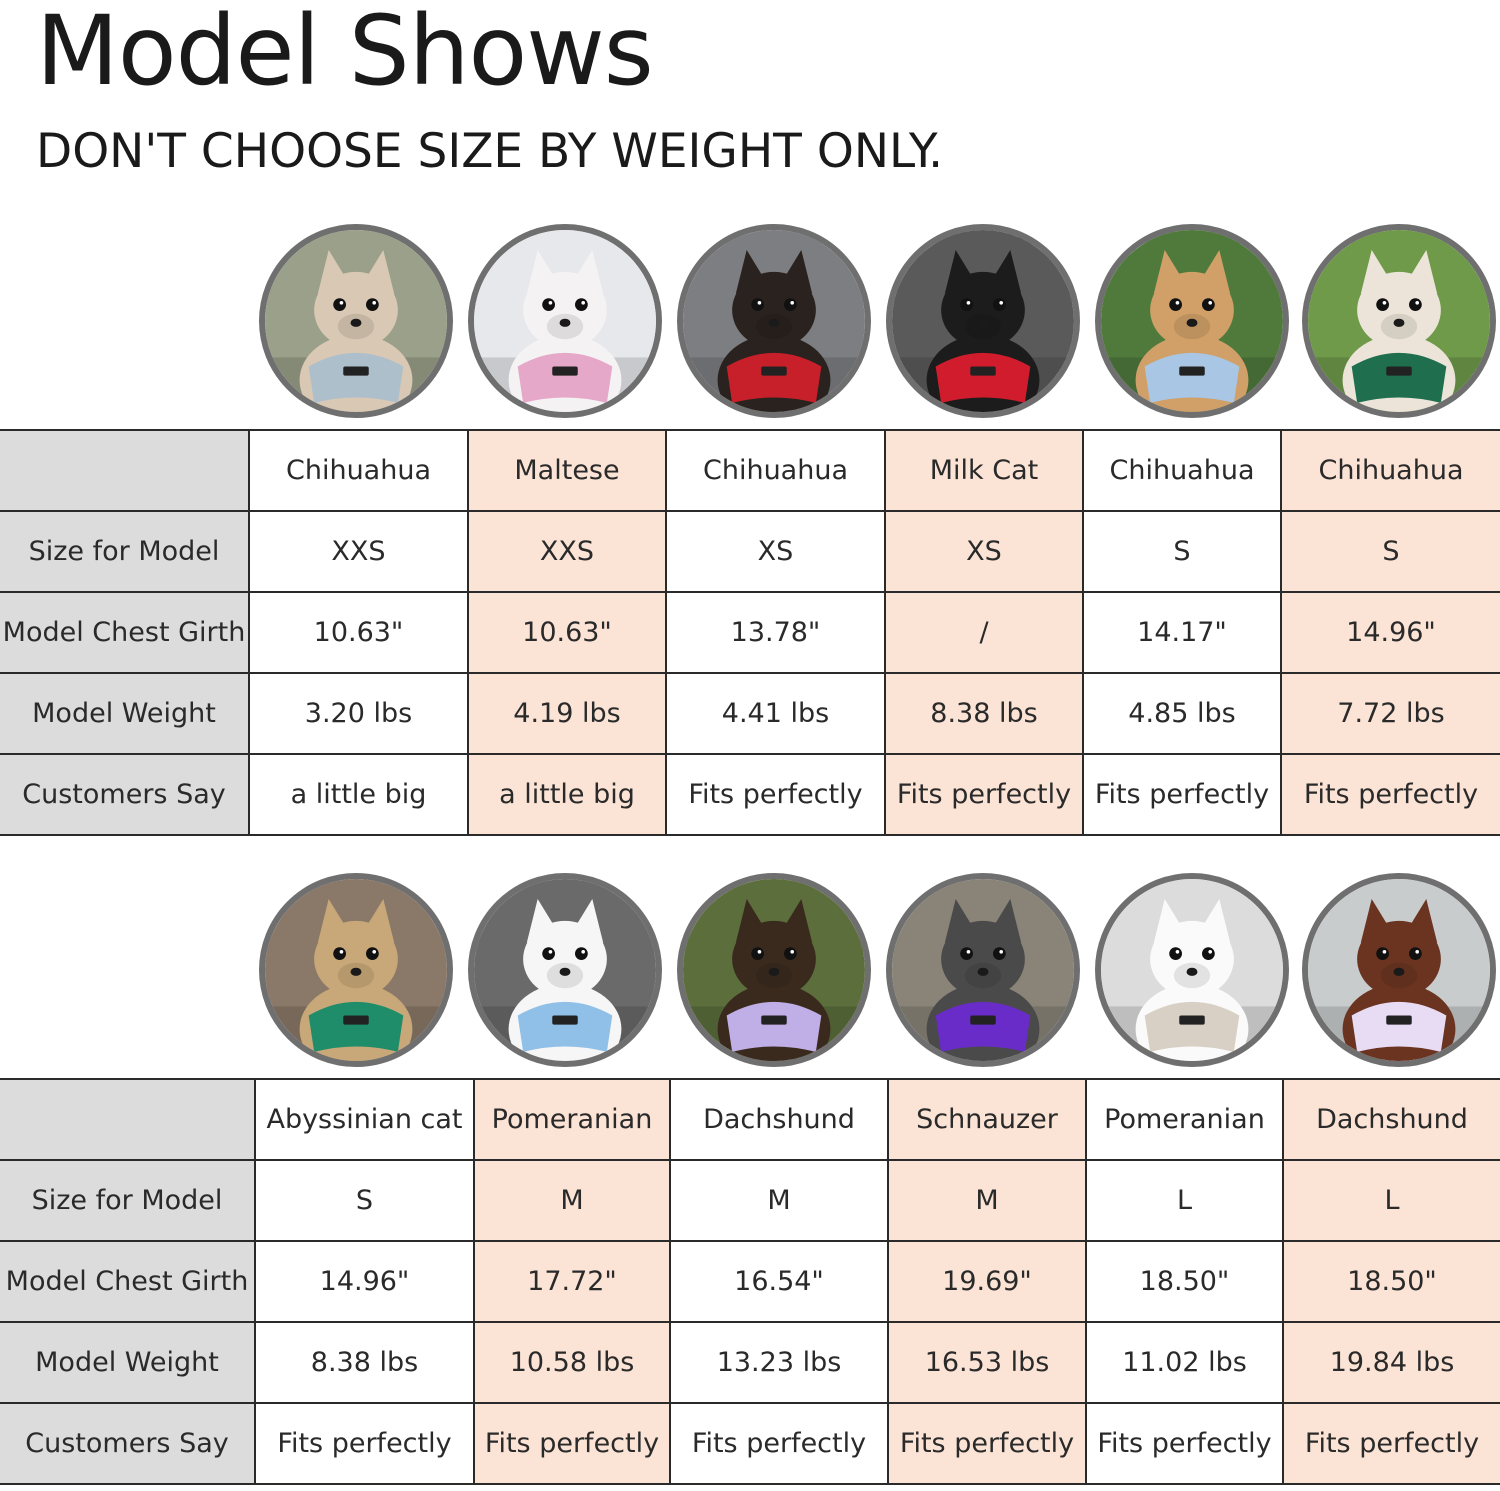 The height and width of the screenshot is (1491, 1500). Describe the element at coordinates (1184, 1281) in the screenshot. I see `chest-cell: 18.50"` at that location.